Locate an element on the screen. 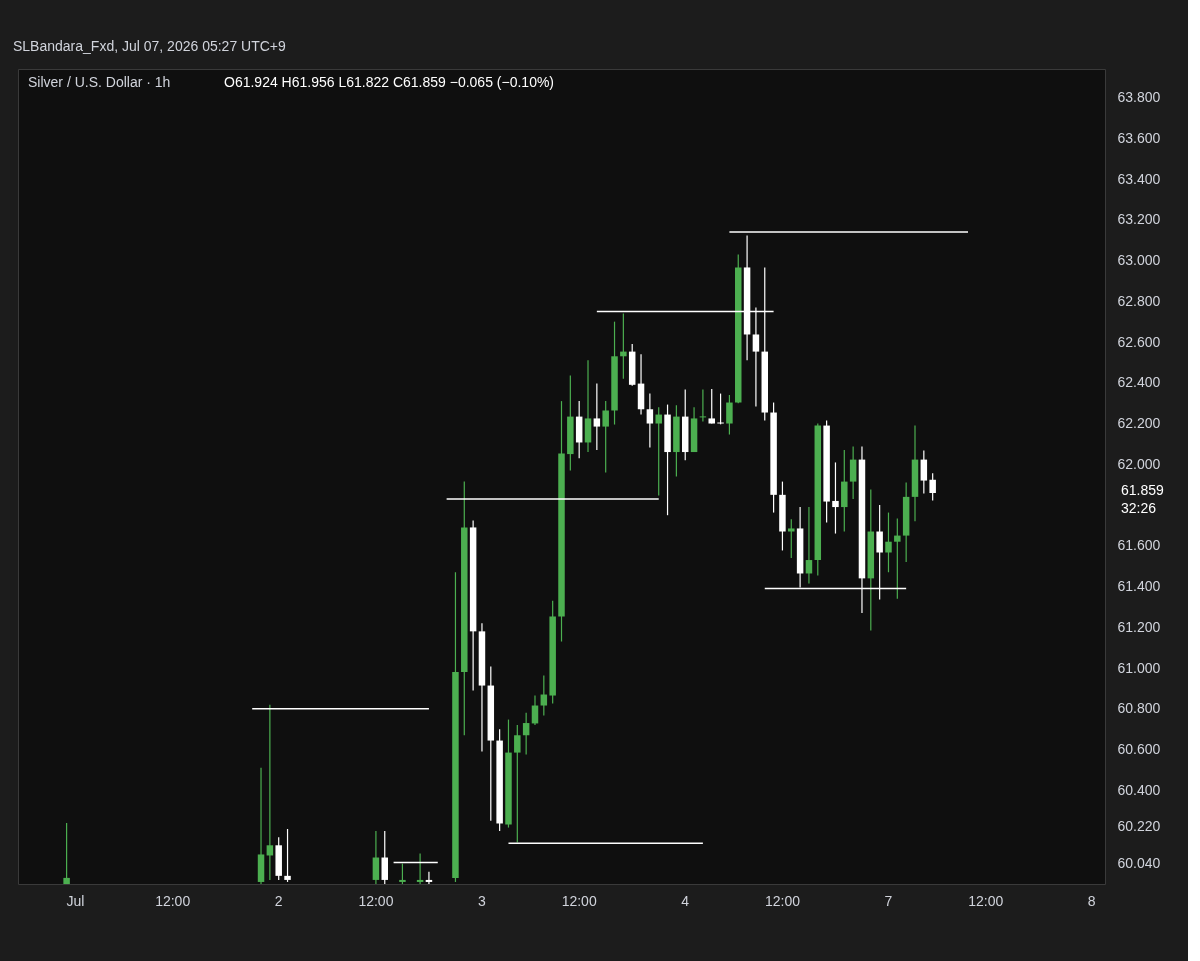 The width and height of the screenshot is (1200, 961). y-tick-label: 60.600 is located at coordinates (1139, 749).